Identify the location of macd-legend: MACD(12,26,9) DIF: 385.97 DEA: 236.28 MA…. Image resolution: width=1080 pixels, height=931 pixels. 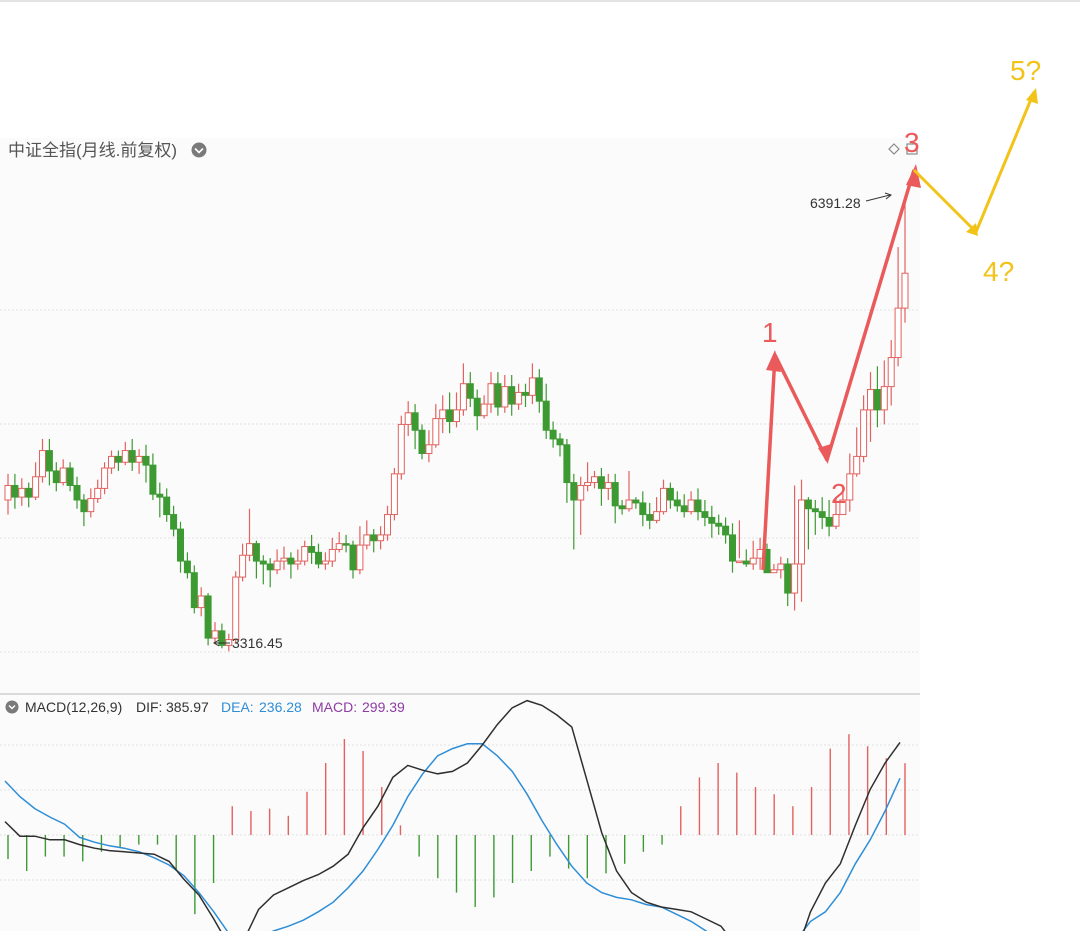
(205, 707).